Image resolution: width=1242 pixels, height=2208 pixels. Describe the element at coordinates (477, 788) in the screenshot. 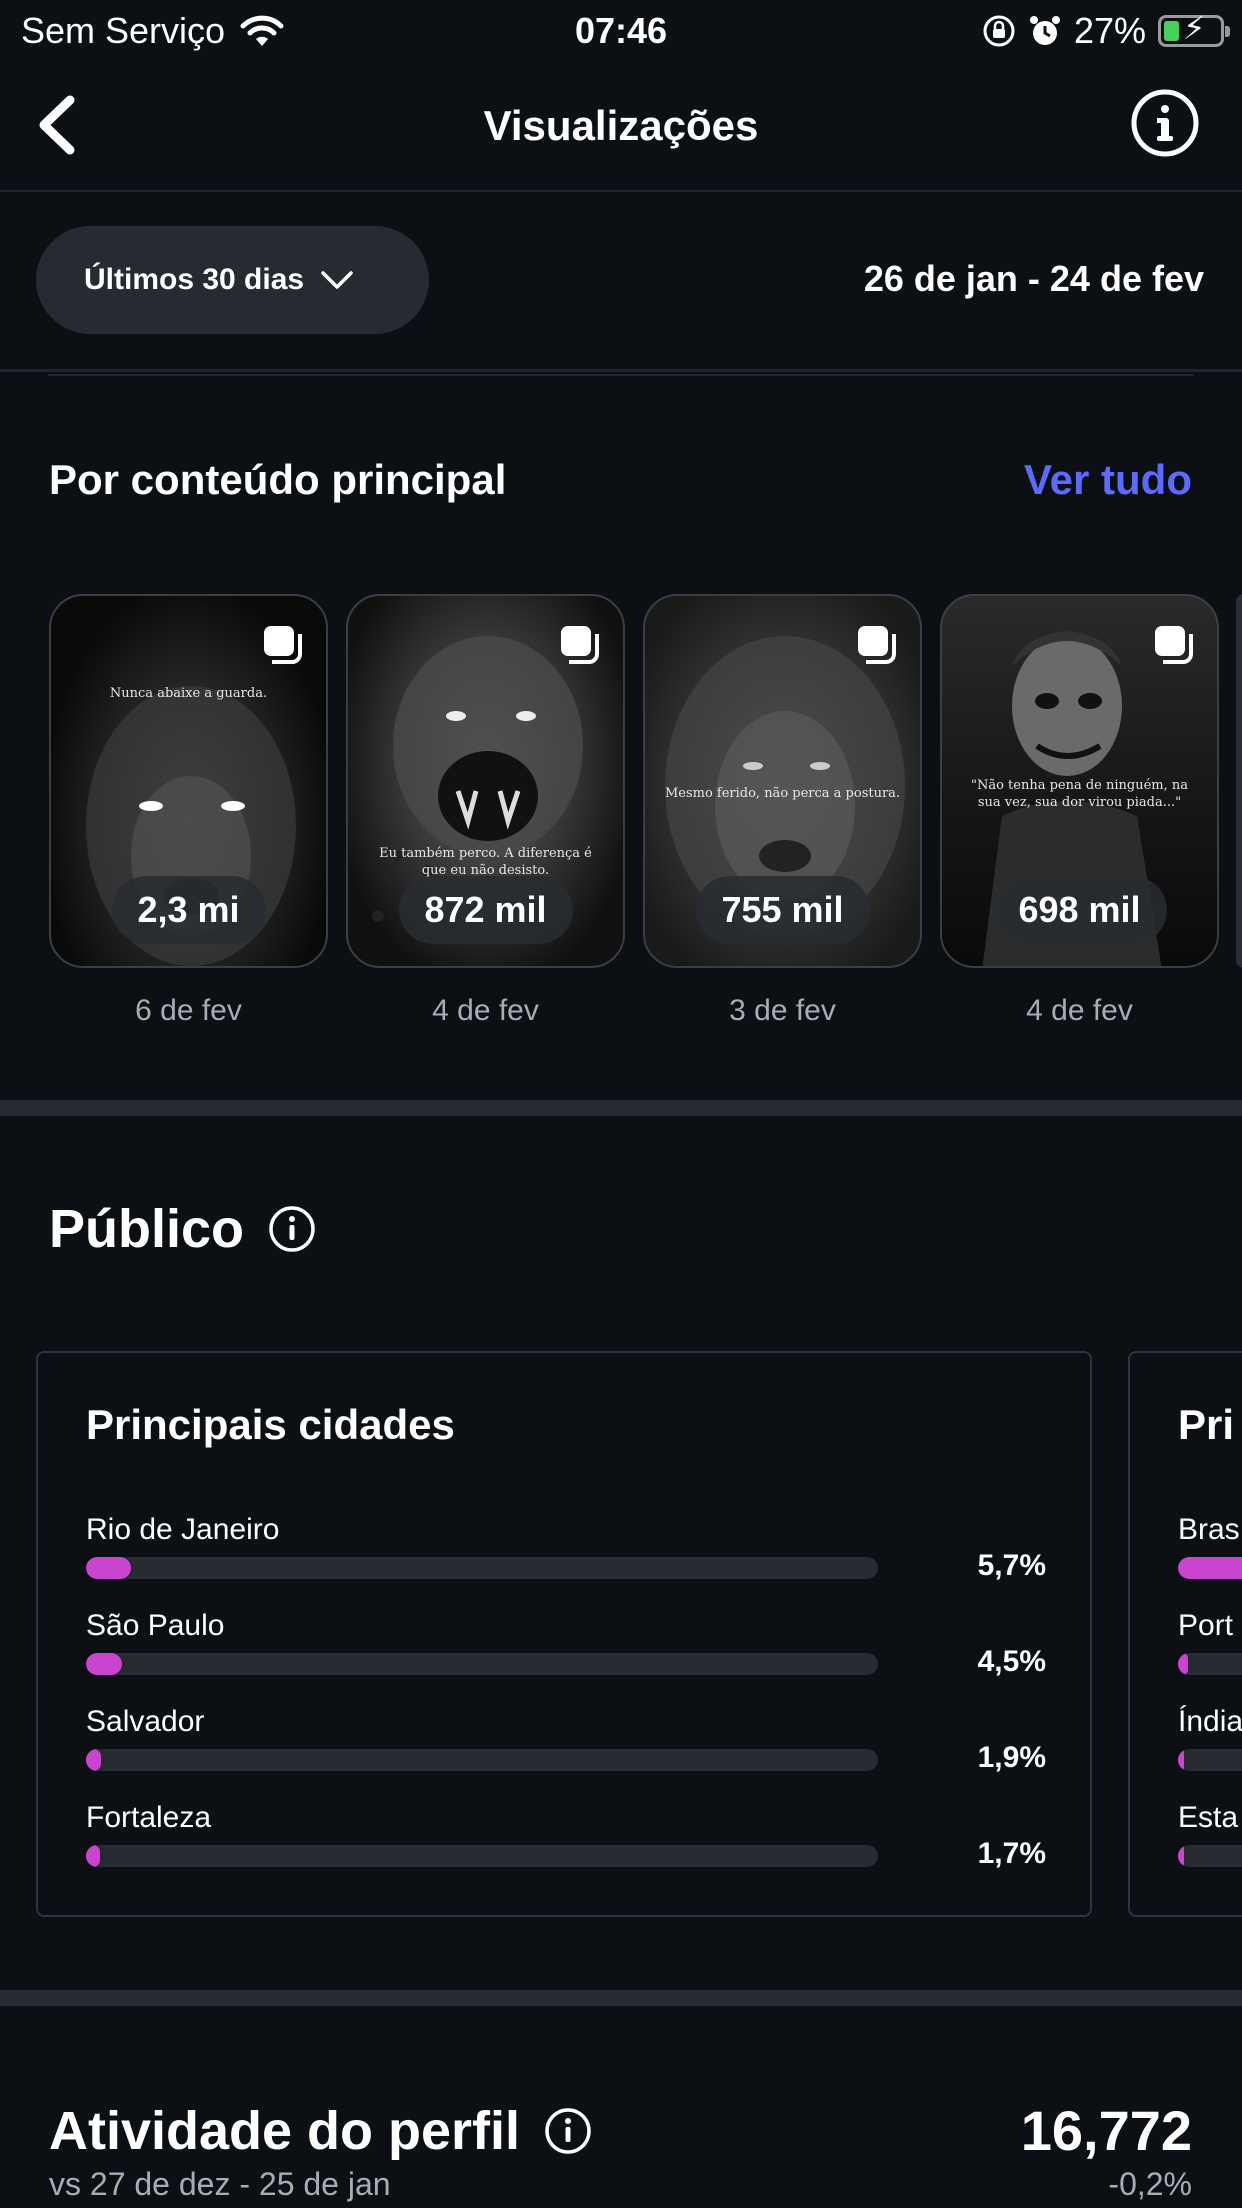

I see `cheetah-image` at that location.